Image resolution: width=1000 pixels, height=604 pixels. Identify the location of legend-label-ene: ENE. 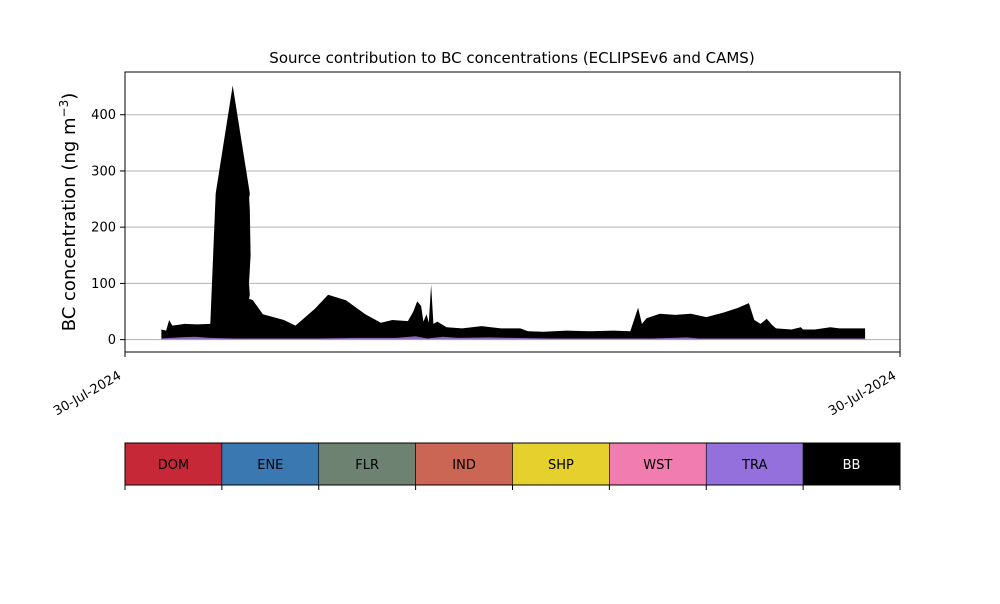
(270, 465).